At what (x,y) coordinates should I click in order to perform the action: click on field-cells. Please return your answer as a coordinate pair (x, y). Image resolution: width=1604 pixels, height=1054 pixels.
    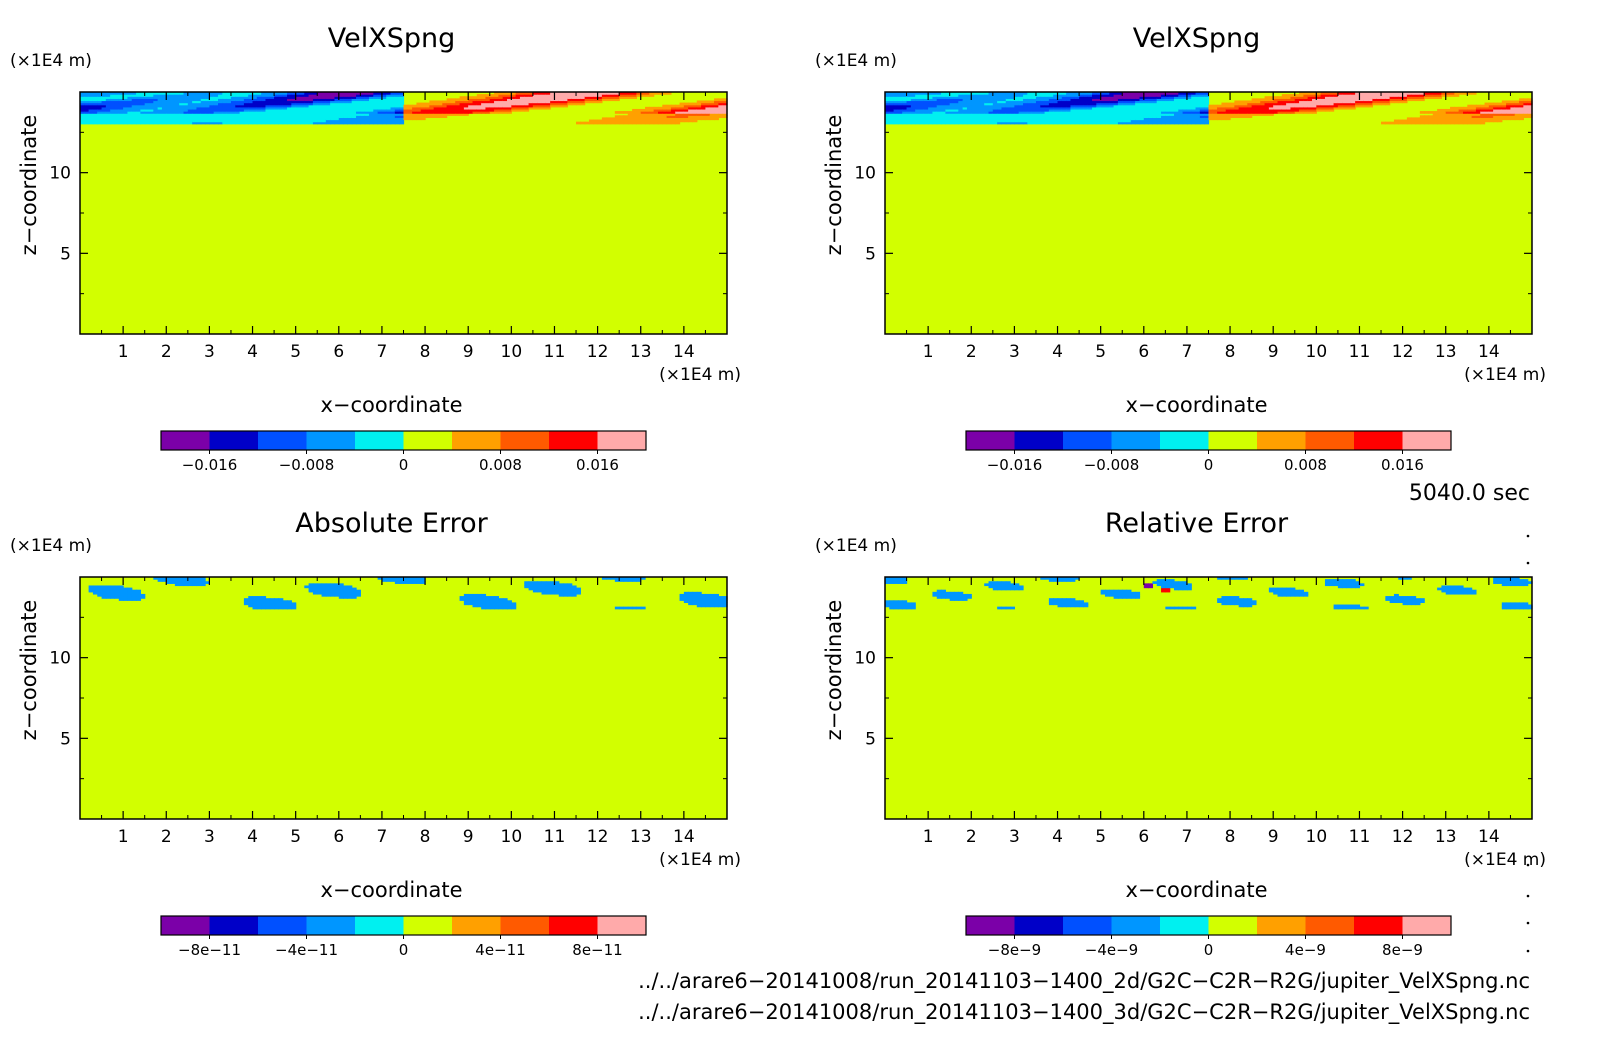
    Looking at the image, I should click on (1209, 108).